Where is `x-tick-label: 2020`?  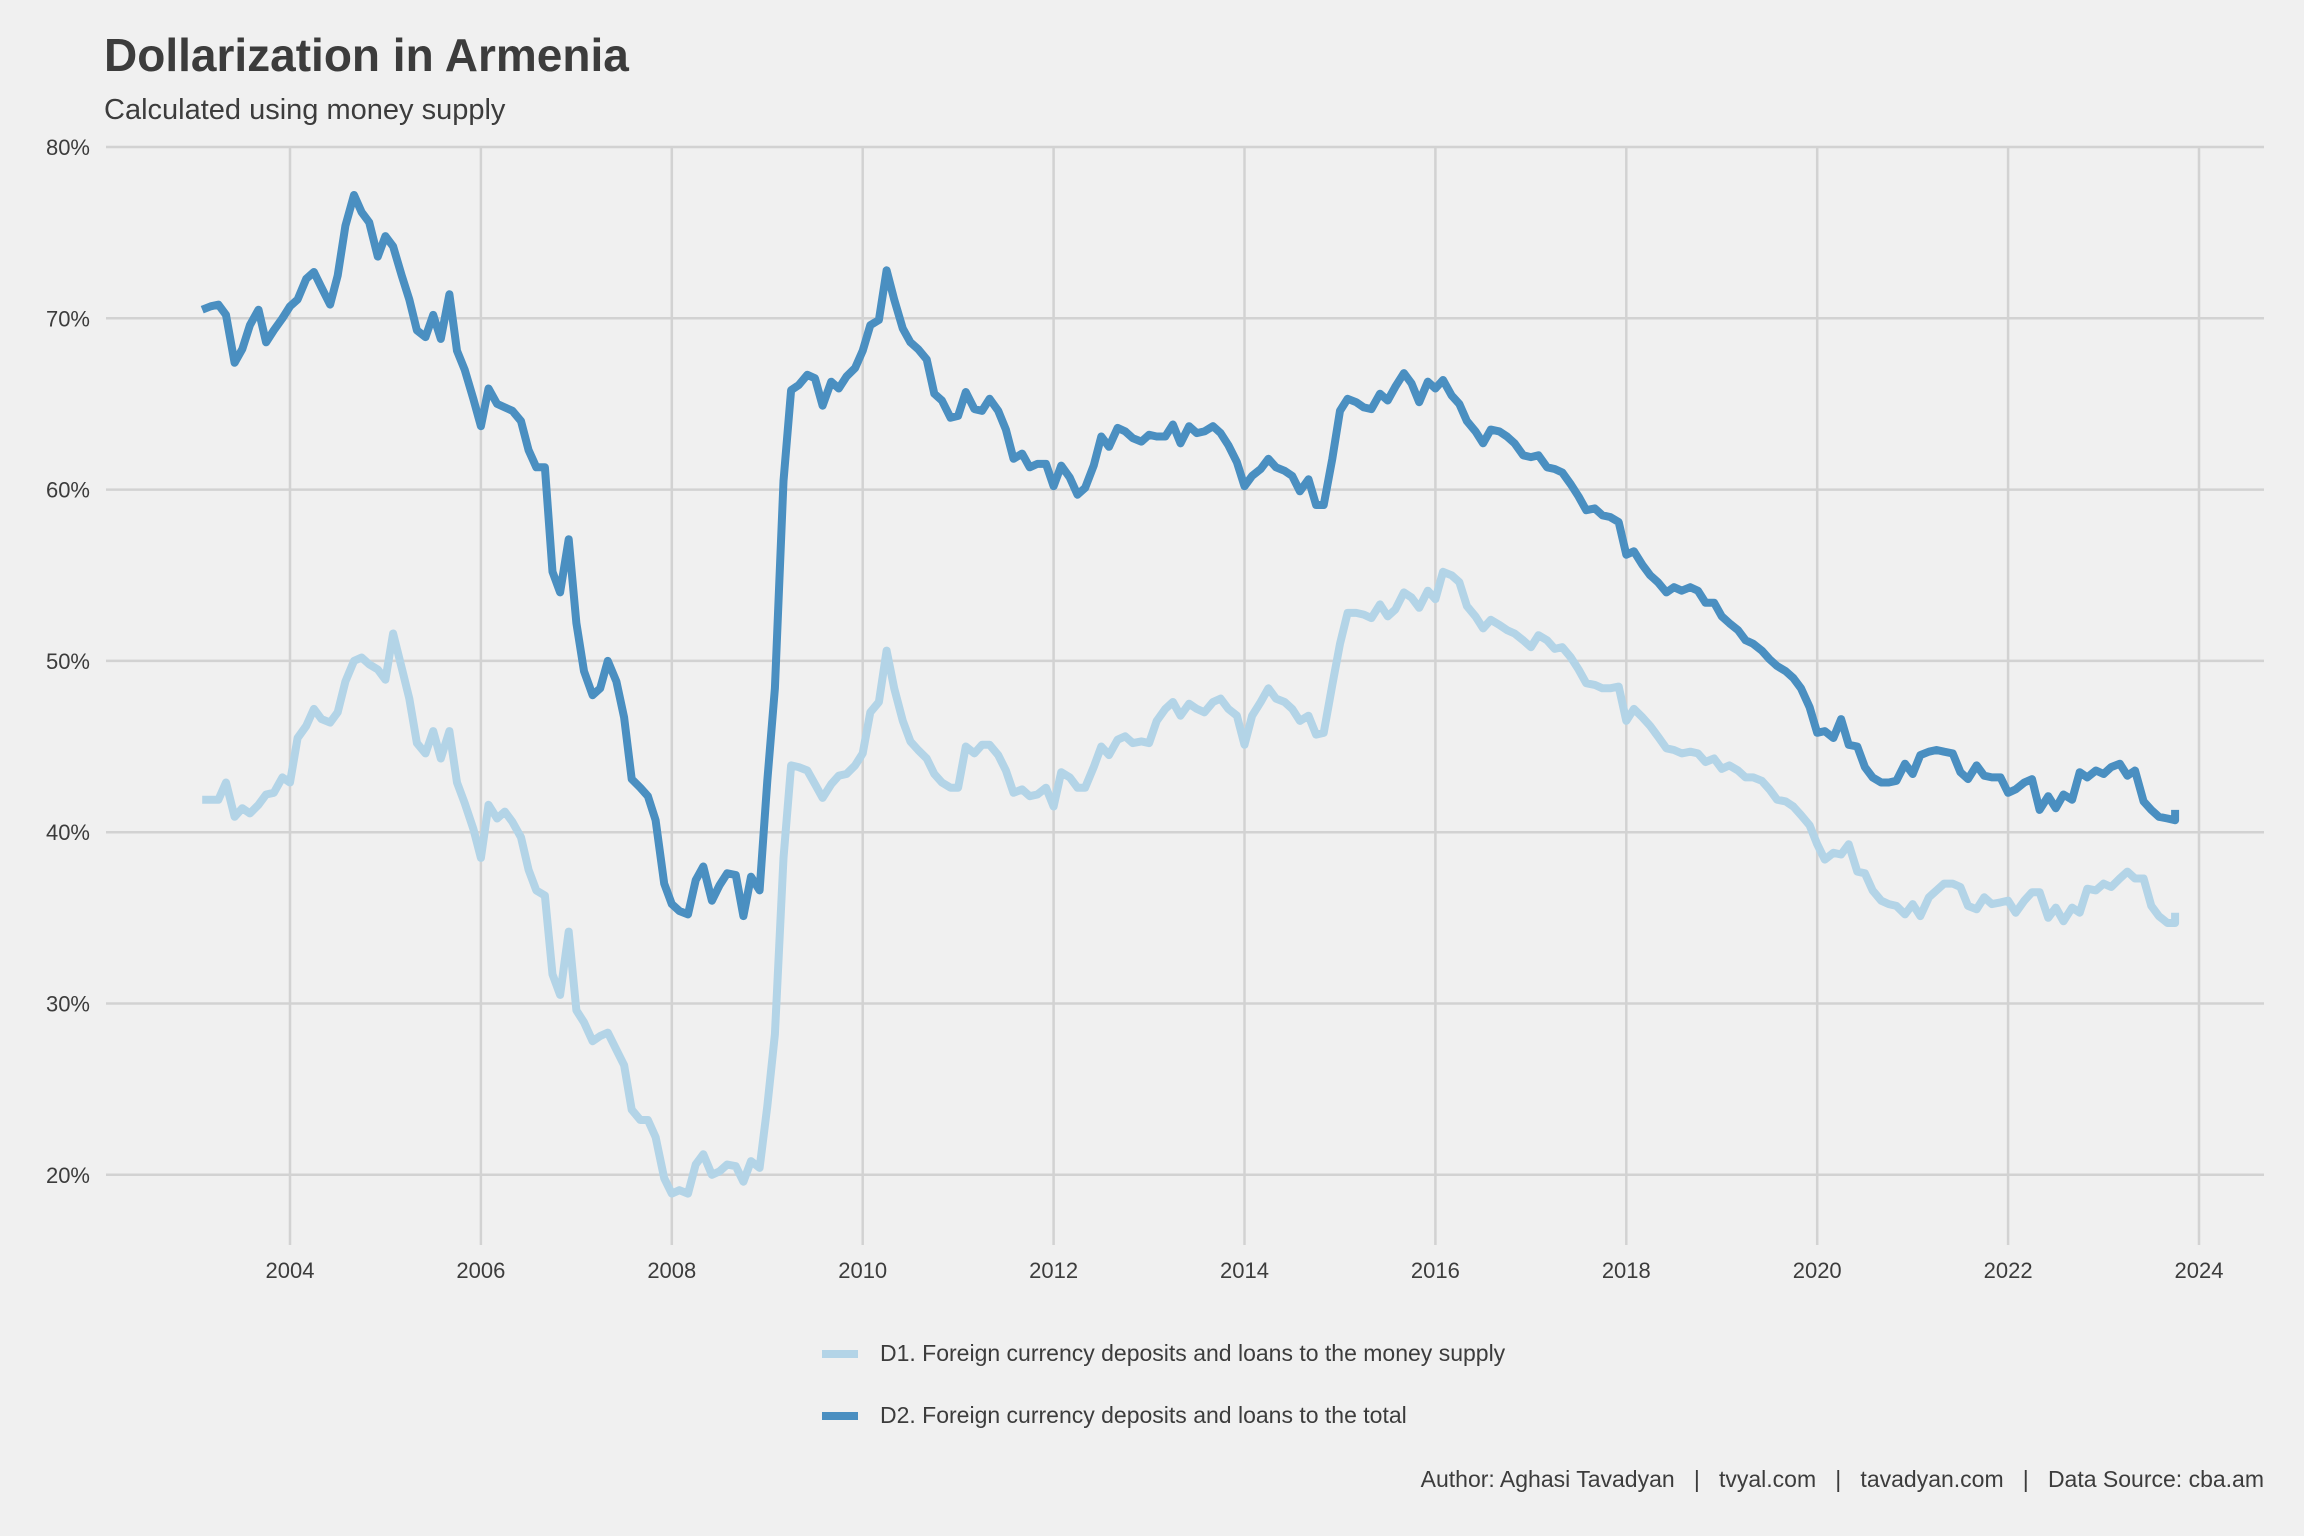
x-tick-label: 2020 is located at coordinates (1817, 1270).